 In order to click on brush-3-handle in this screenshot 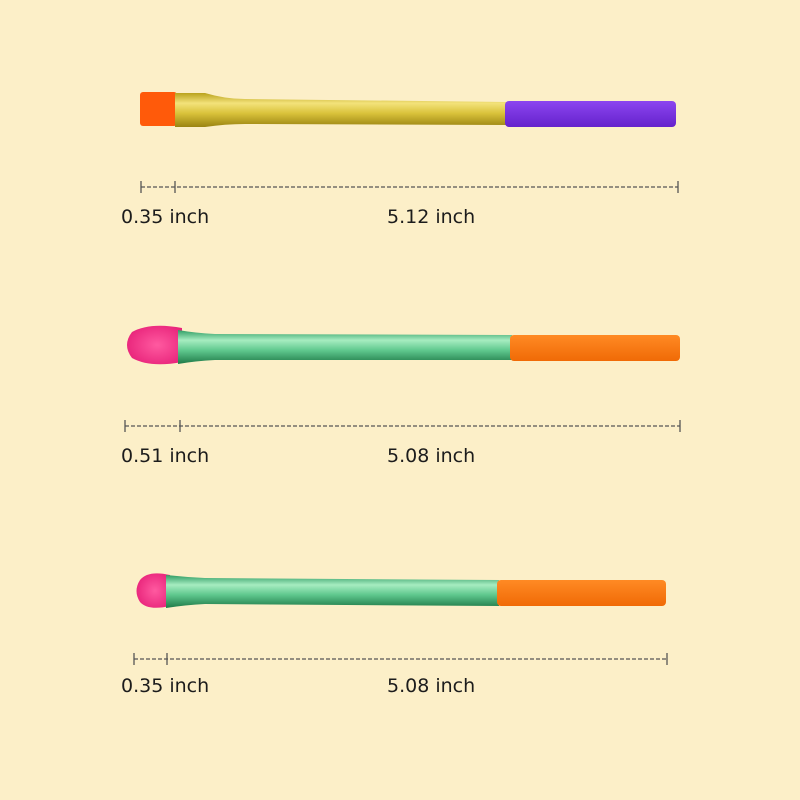, I will do `click(581, 593)`.